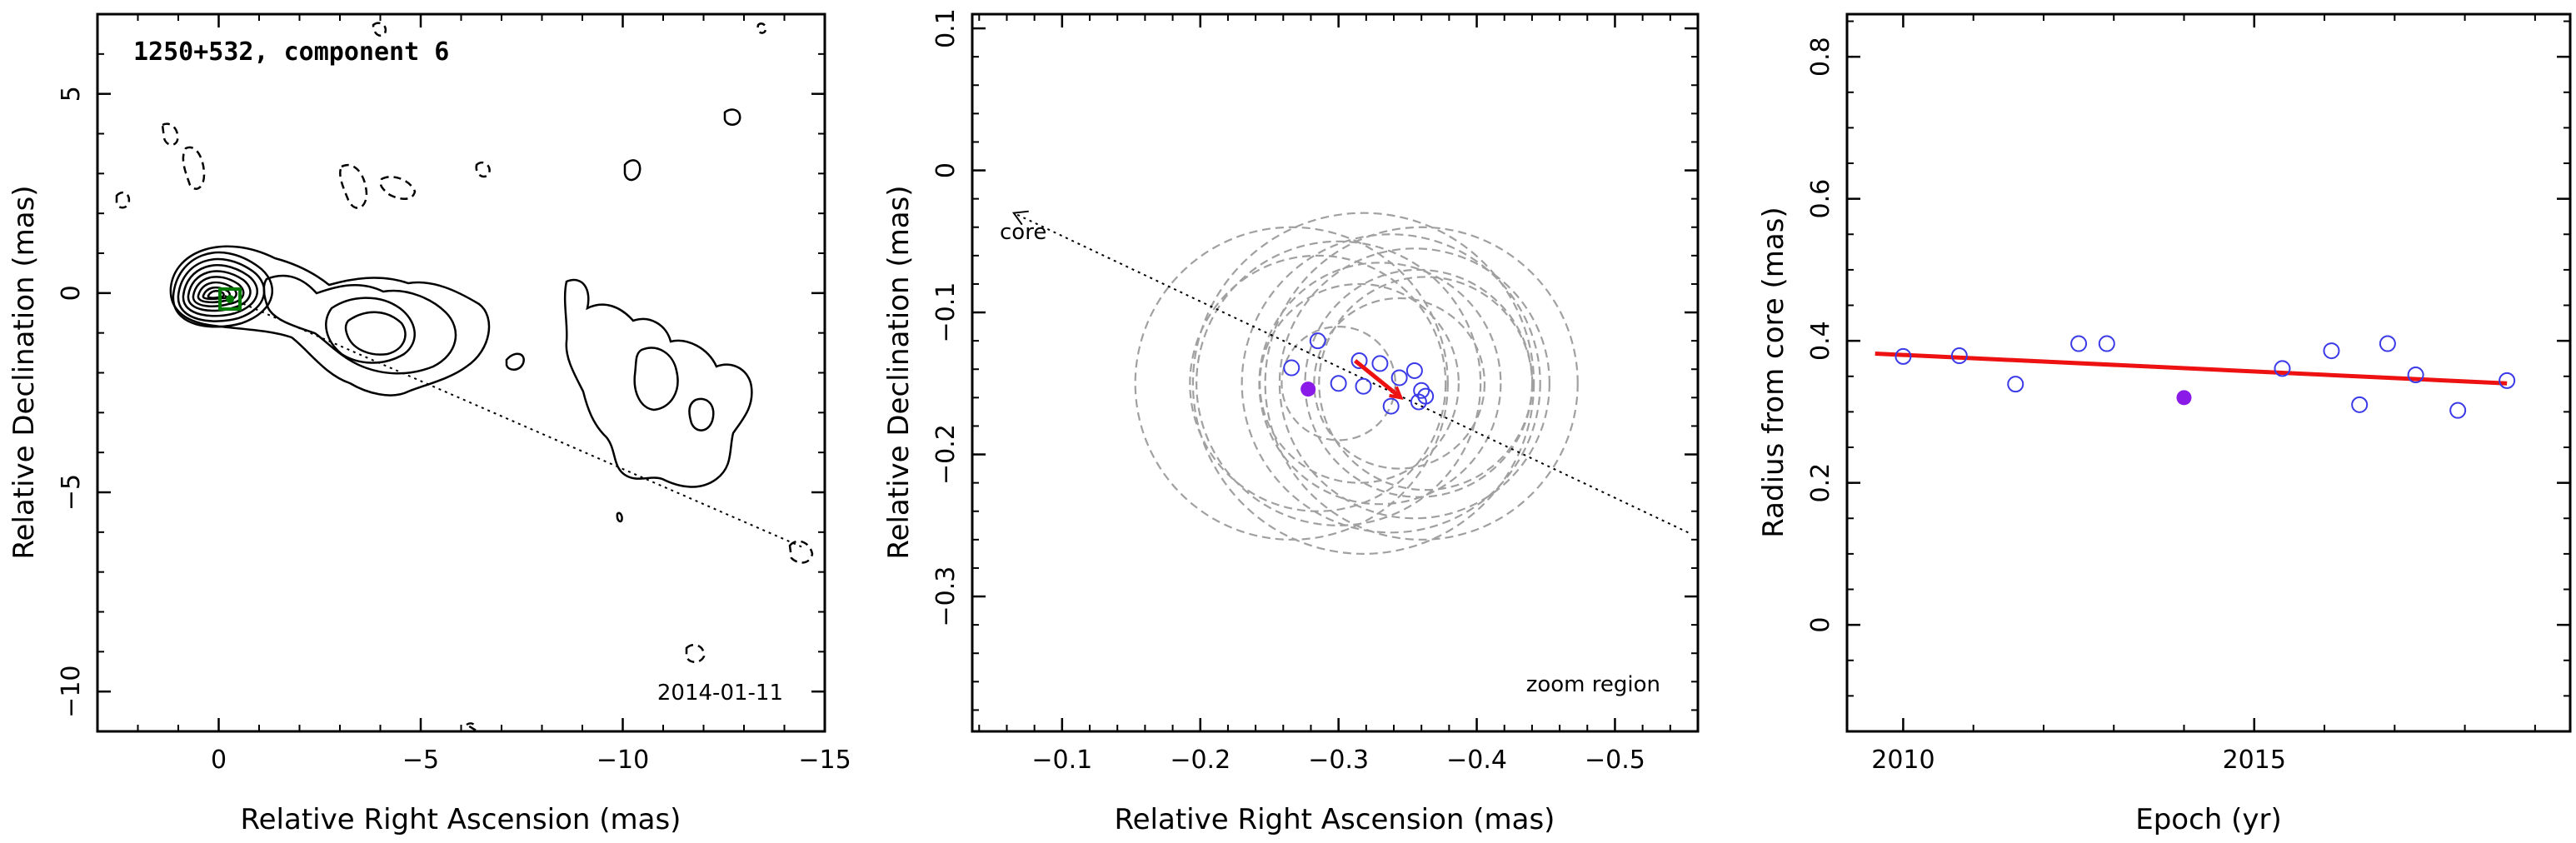 The width and height of the screenshot is (2576, 843). Describe the element at coordinates (420, 760) in the screenshot. I see `x-tick-label: −5` at that location.